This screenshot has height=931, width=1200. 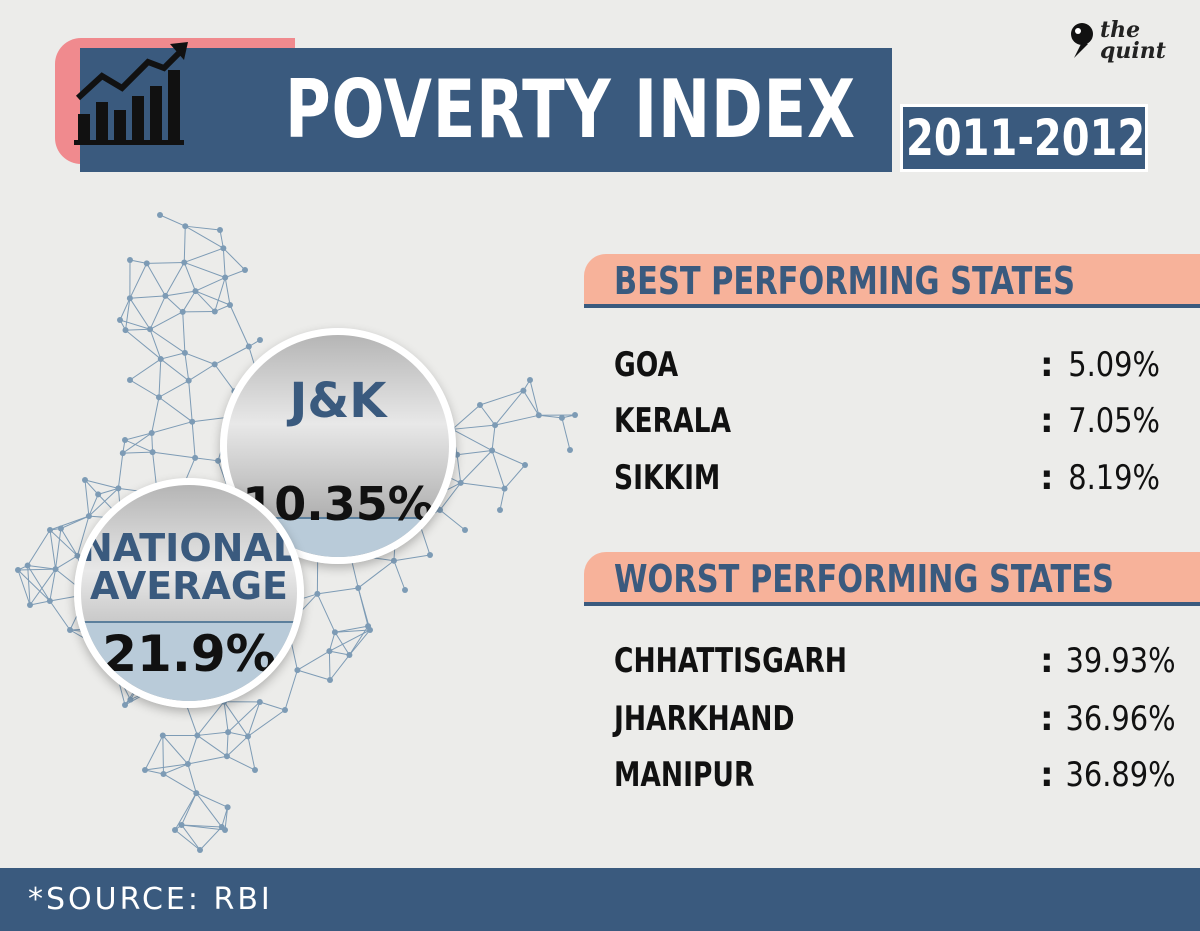 What do you see at coordinates (845, 281) in the screenshot?
I see `best-states-title: BEST PERFORMING STATES` at bounding box center [845, 281].